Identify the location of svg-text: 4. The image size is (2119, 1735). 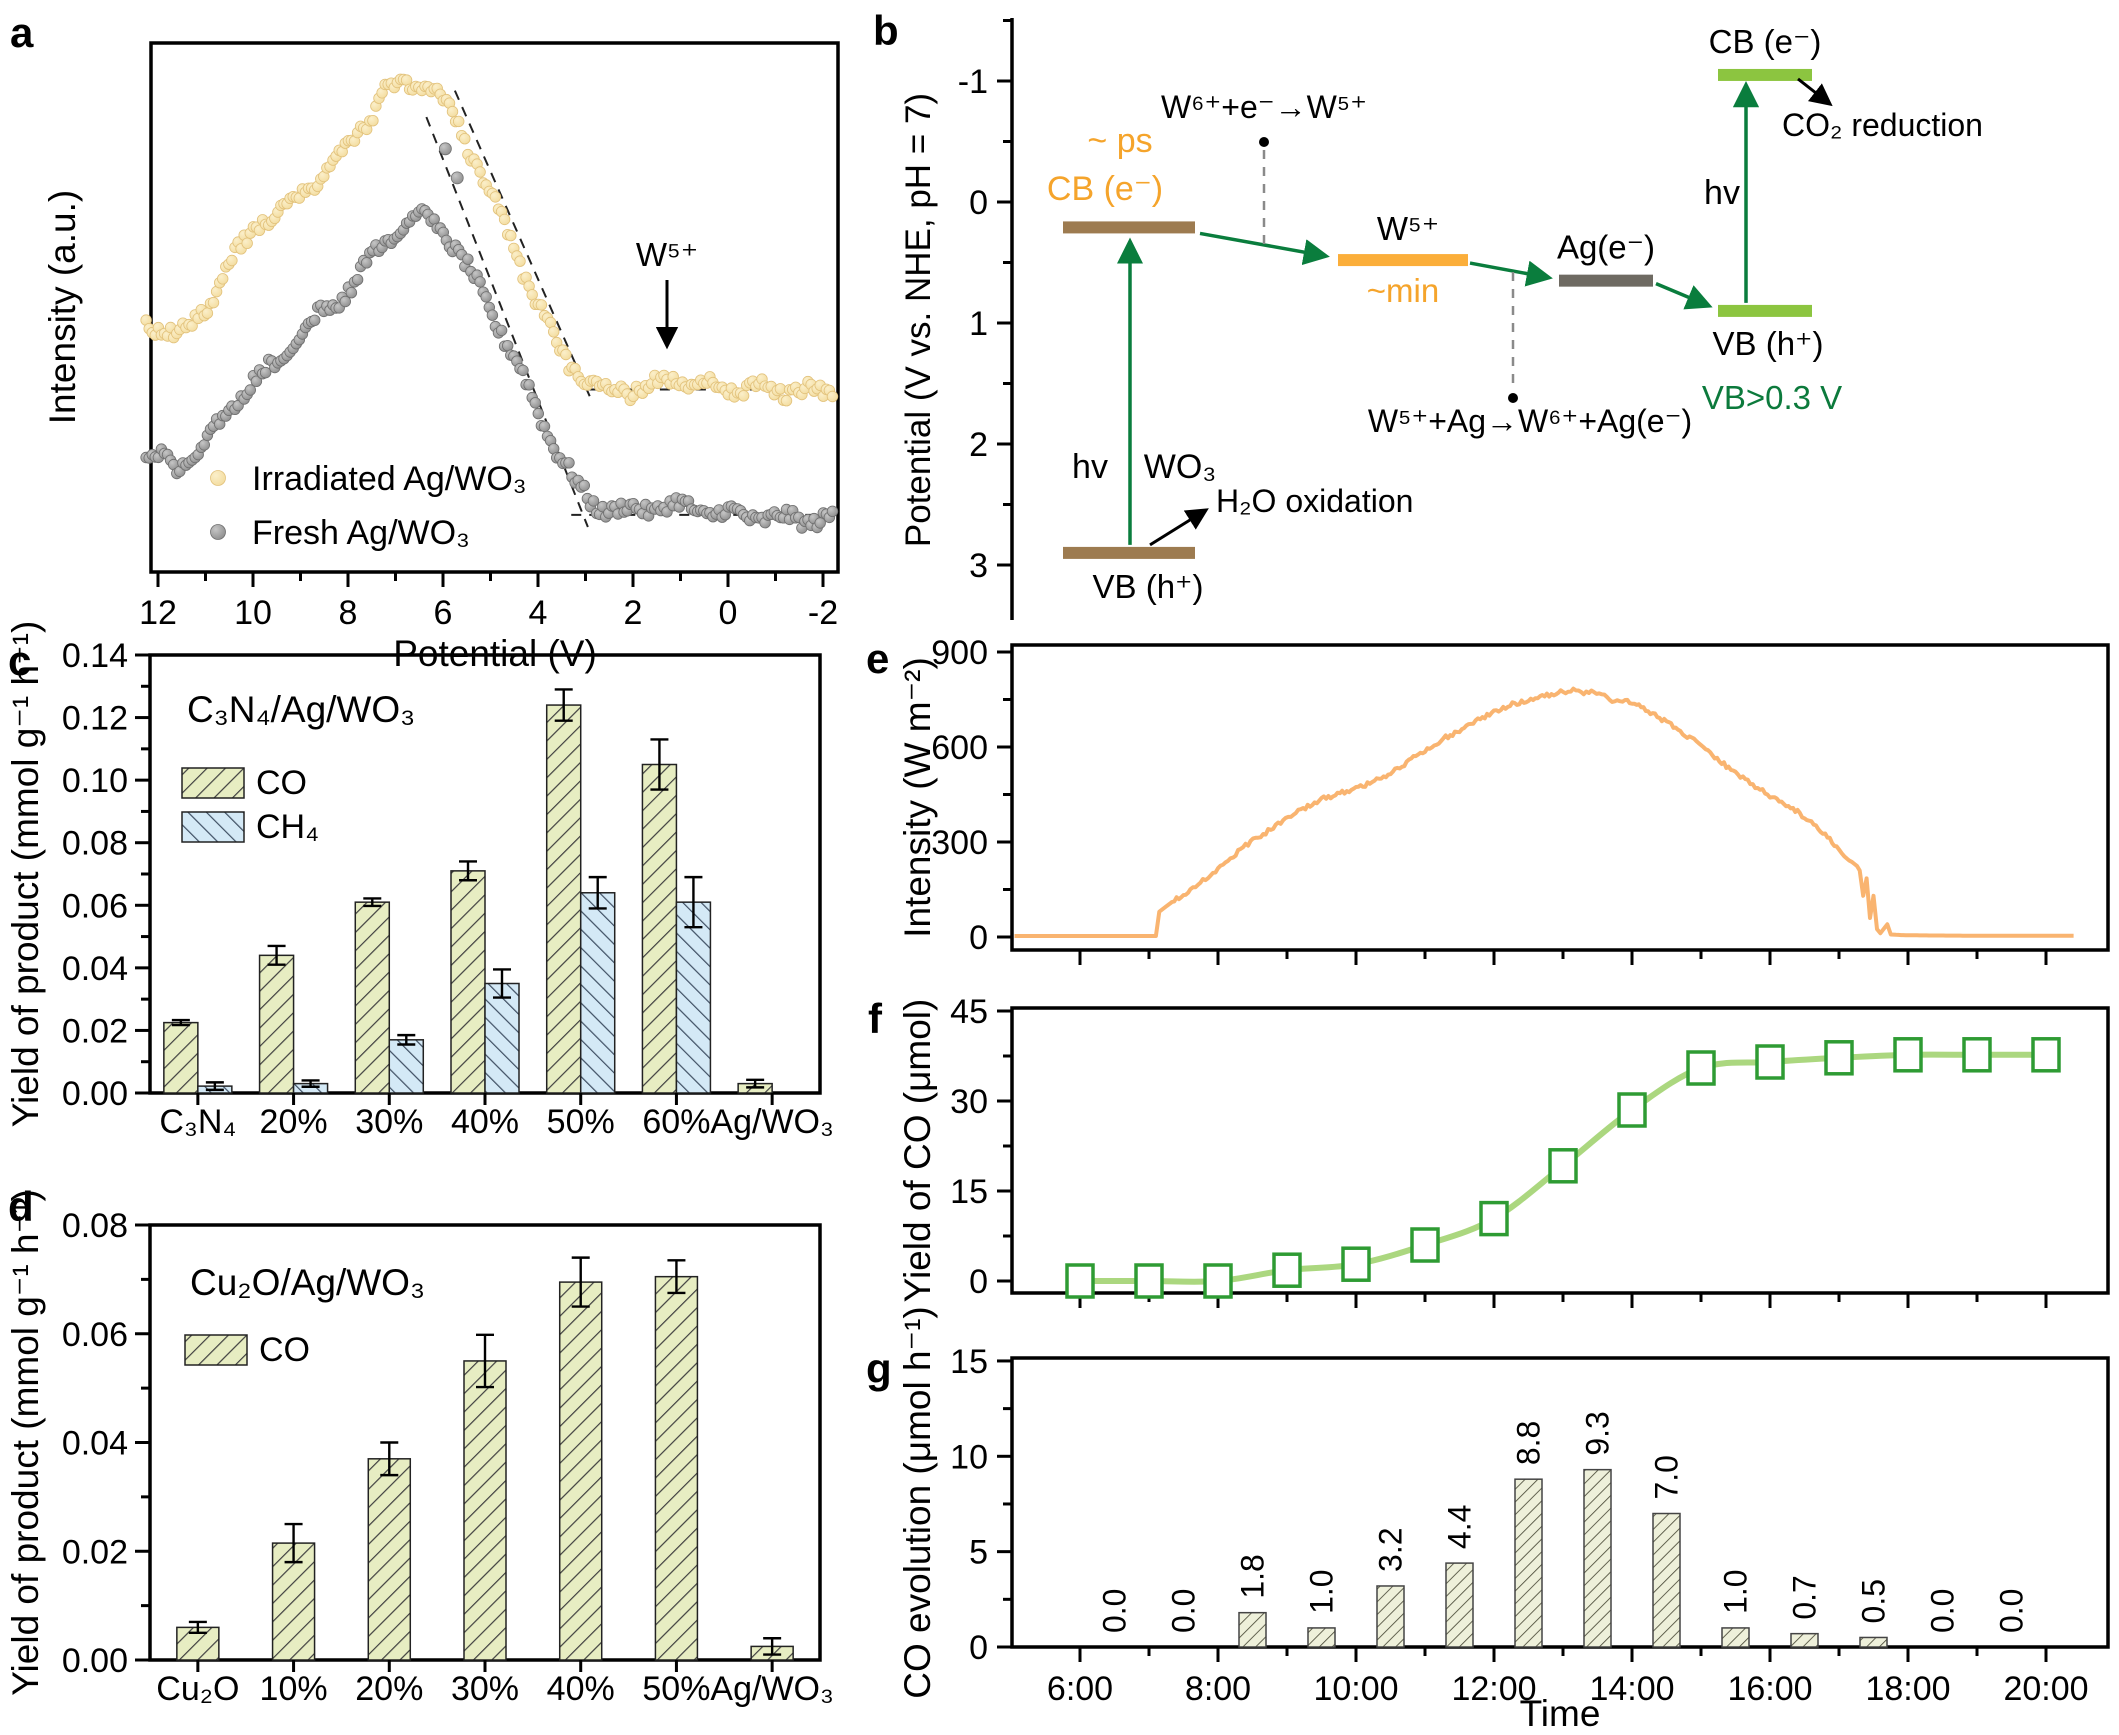
(538, 613).